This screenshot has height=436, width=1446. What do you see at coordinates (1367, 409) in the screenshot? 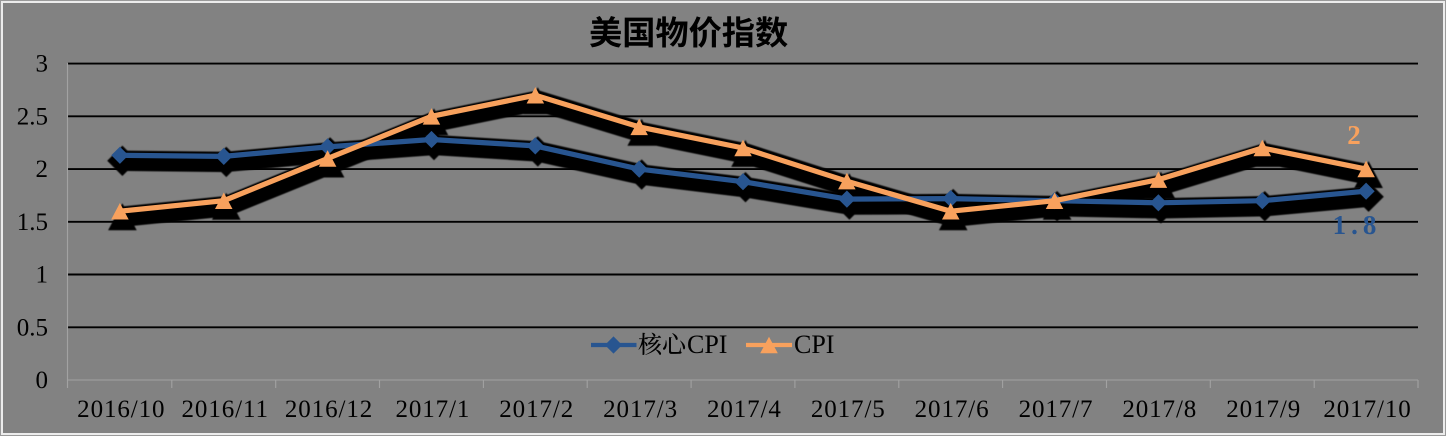
I see `svg-text: 2017/10` at bounding box center [1367, 409].